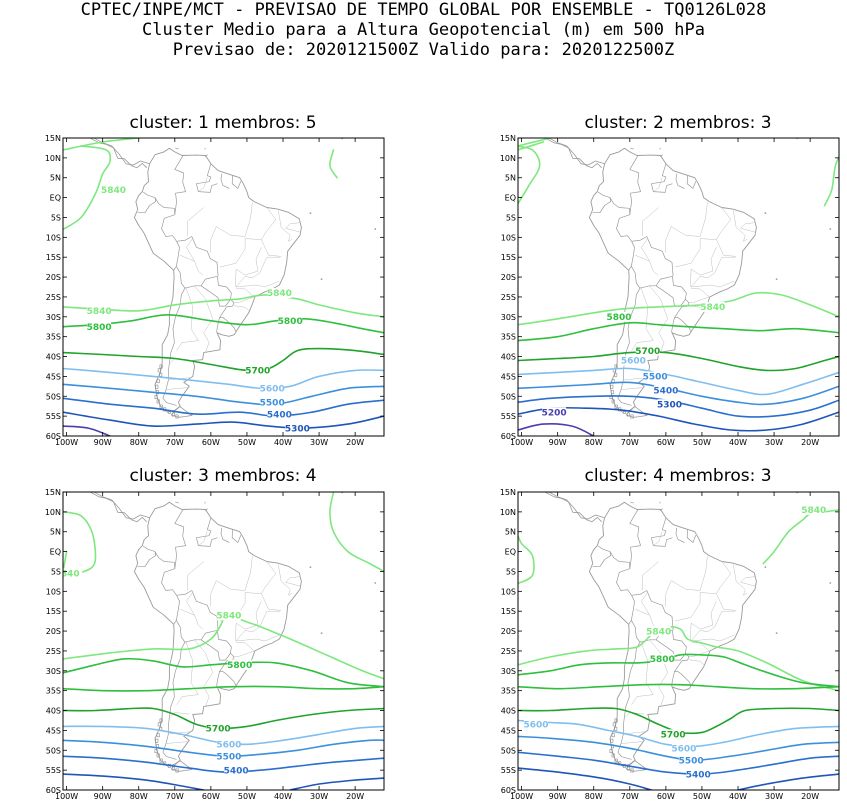 The image size is (847, 803). What do you see at coordinates (738, 796) in the screenshot?
I see `lon-tick-label: 40W` at bounding box center [738, 796].